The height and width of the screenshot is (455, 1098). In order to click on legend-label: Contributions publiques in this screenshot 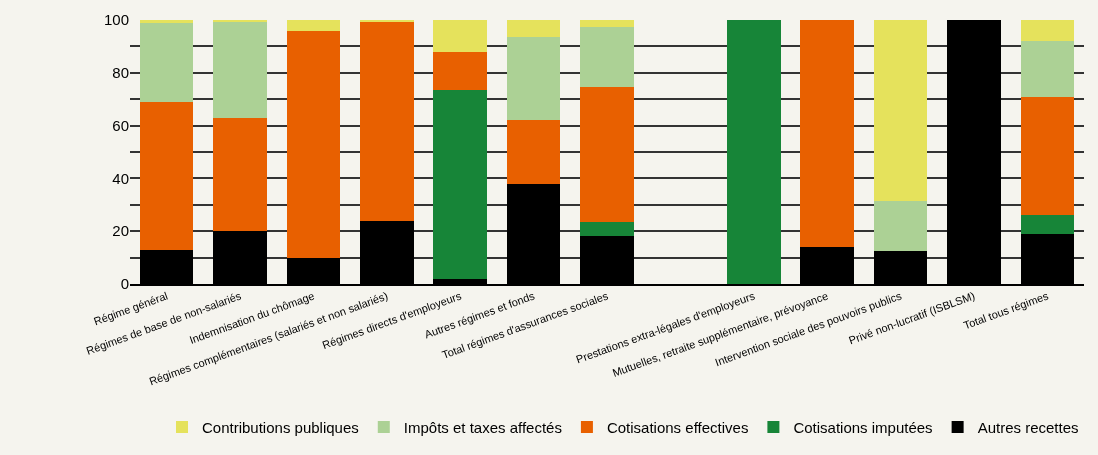, I will do `click(280, 427)`.